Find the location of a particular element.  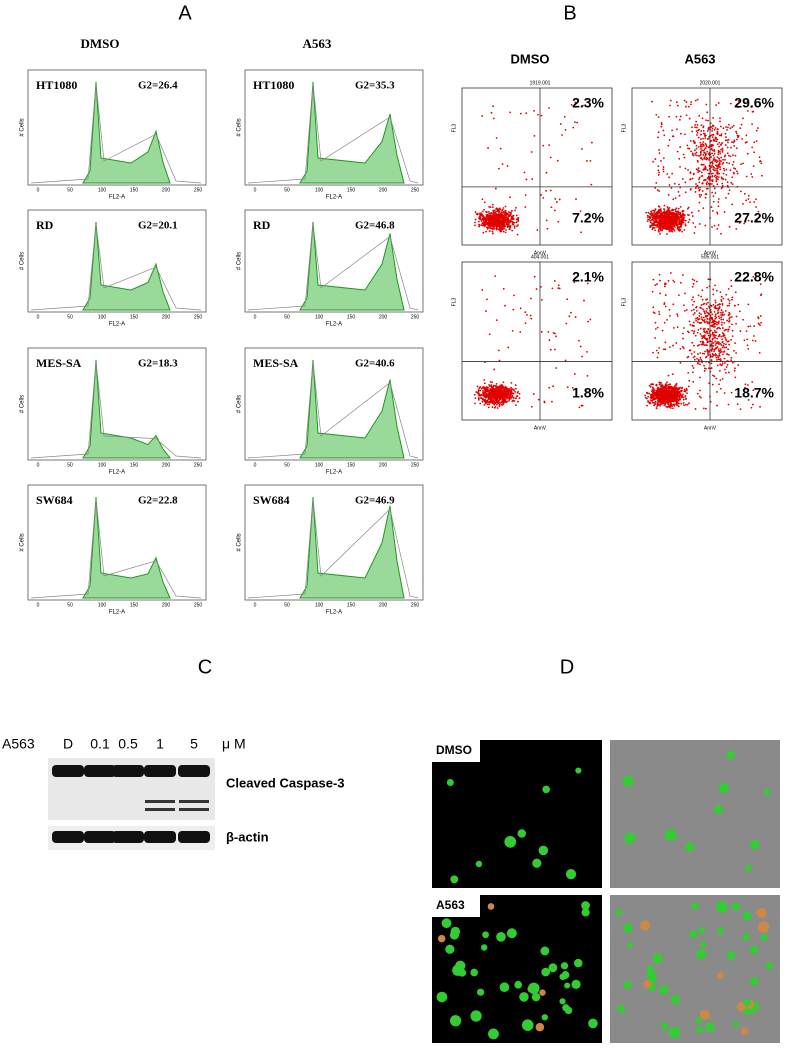

band is located at coordinates (68, 771).